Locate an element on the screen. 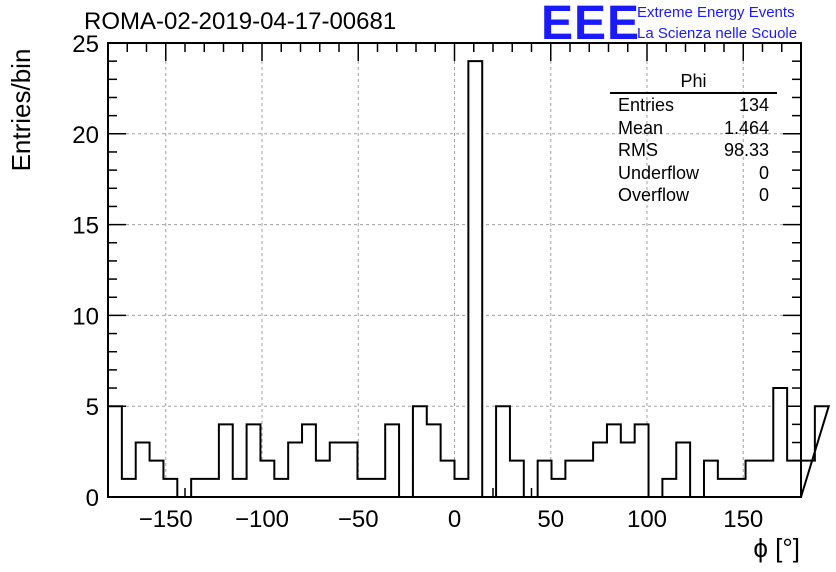  stats-value: 98.33 is located at coordinates (746, 150).